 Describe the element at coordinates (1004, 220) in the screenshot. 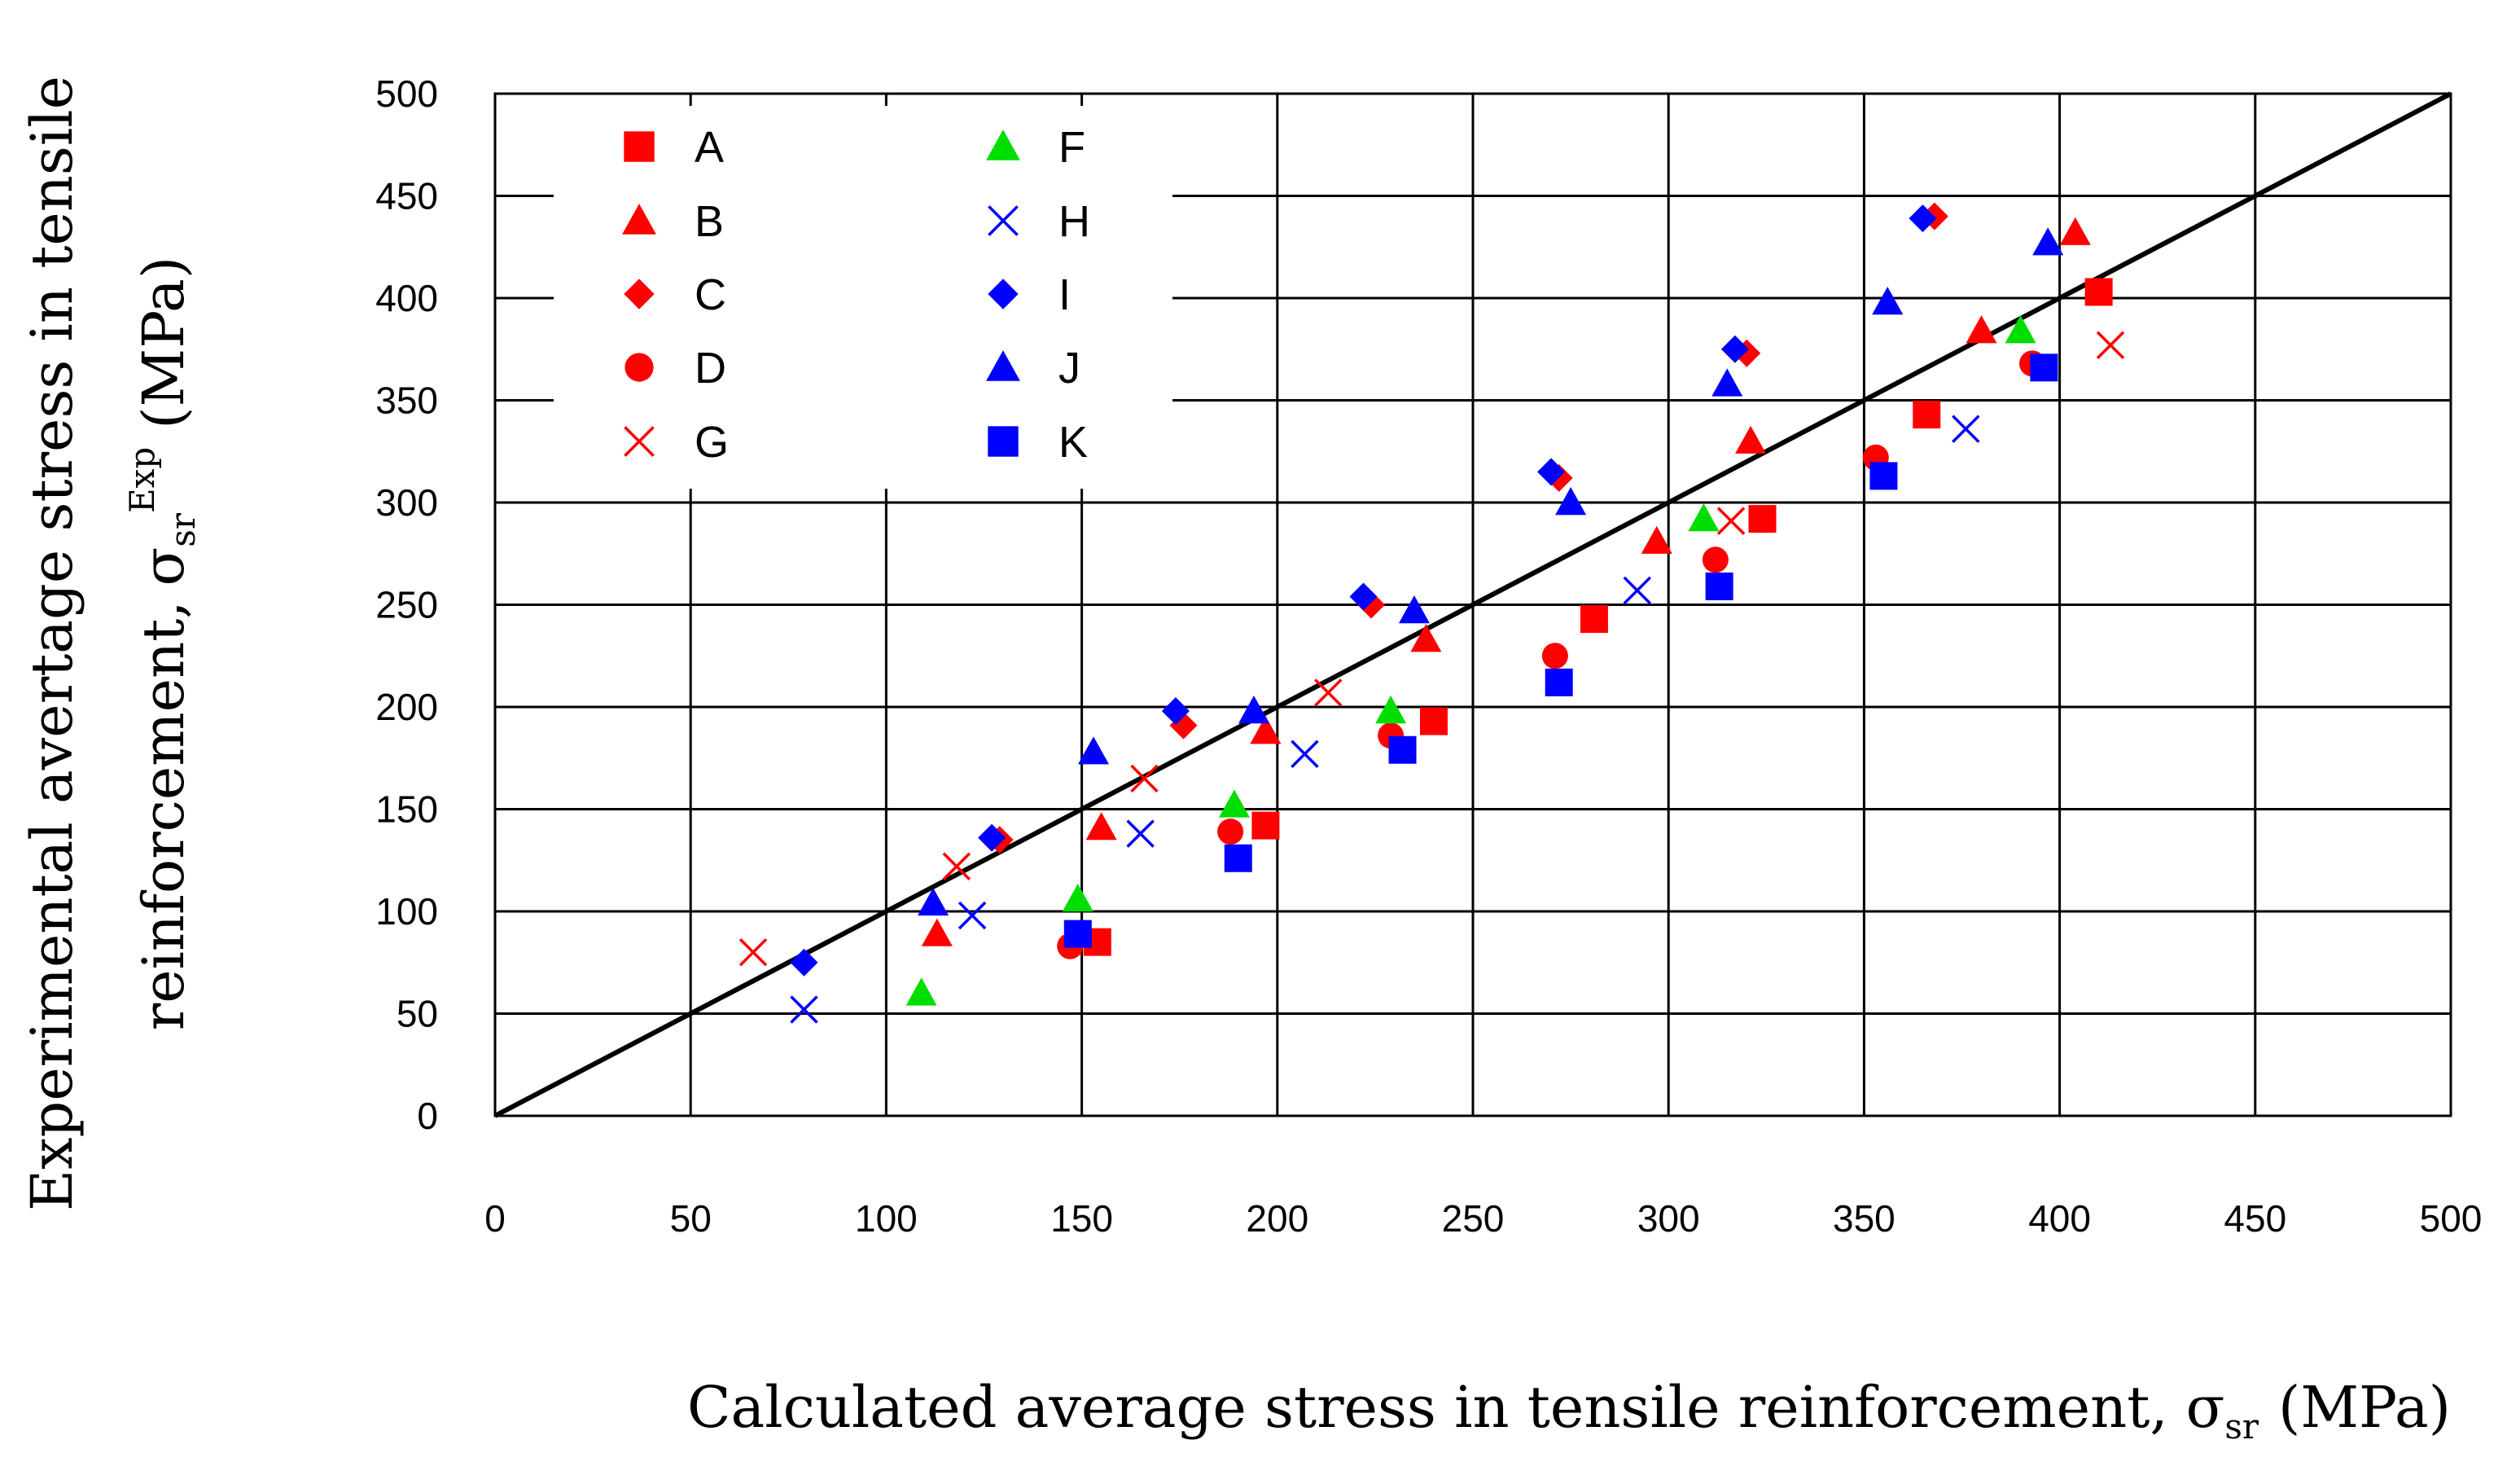

I see `legend-marker-H` at that location.